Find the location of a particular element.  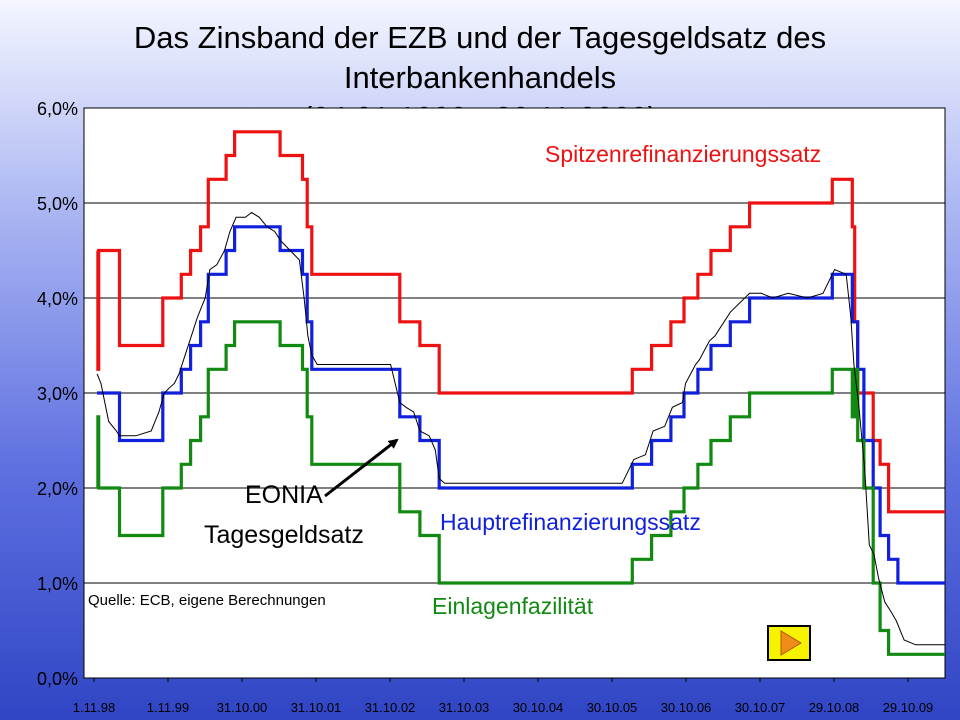

play-icon is located at coordinates (791, 643).